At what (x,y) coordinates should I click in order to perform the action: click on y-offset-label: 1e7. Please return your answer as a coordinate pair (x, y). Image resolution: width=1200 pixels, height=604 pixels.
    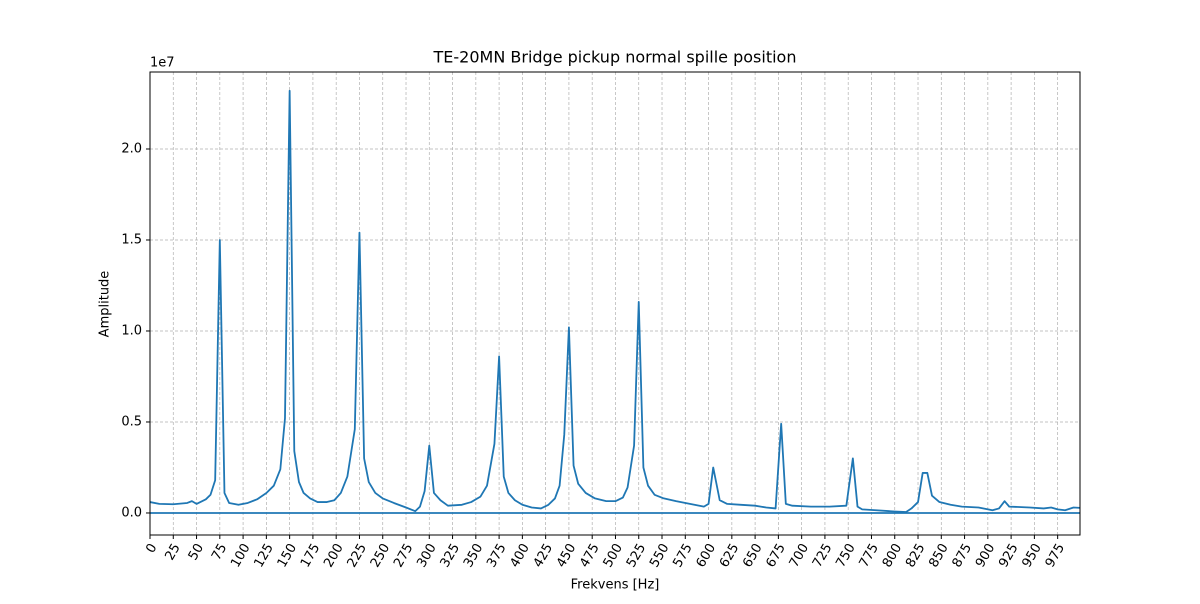
    Looking at the image, I should click on (162, 63).